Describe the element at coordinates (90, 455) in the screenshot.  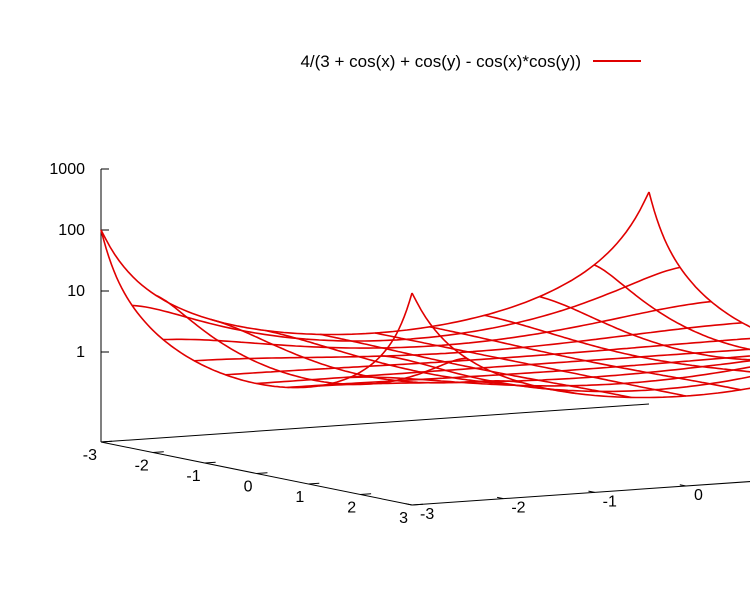
I see `x-tick-label: -3` at that location.